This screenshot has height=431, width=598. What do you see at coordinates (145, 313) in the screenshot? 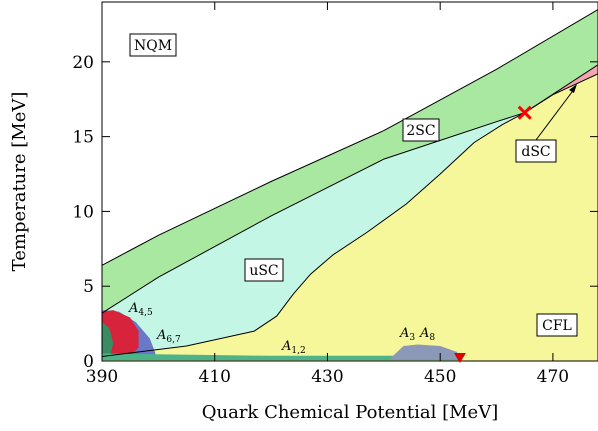
I see `label-a45-sub: 4,5` at bounding box center [145, 313].